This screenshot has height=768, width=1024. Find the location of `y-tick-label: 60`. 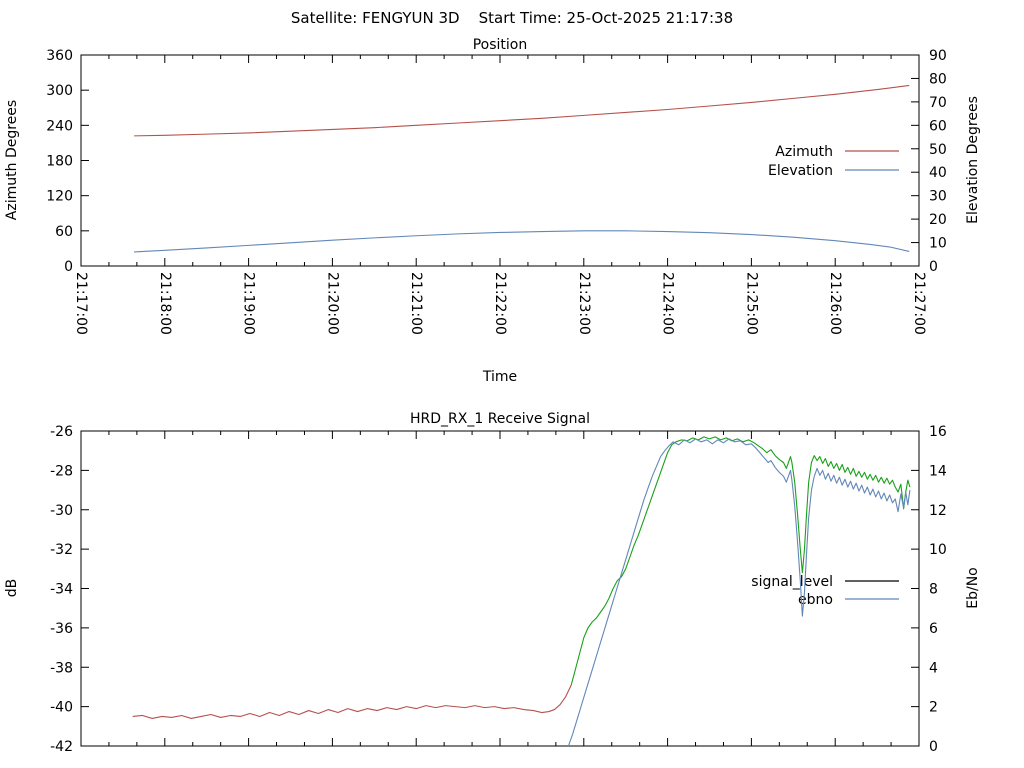

y-tick-label: 60 is located at coordinates (64, 232).